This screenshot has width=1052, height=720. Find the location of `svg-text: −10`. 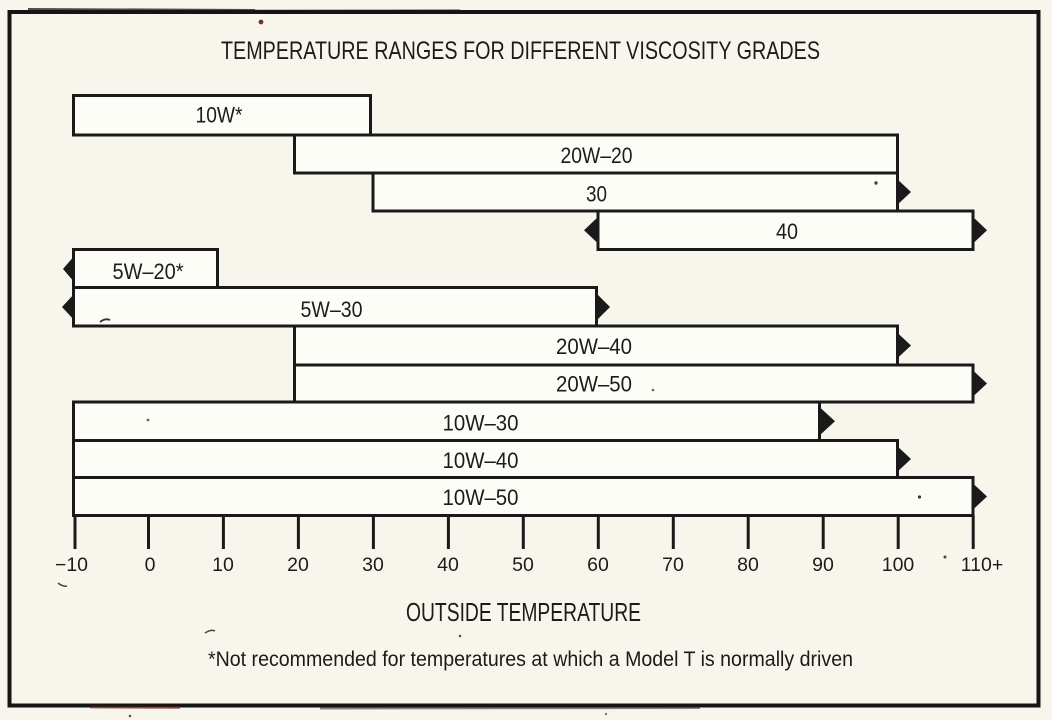

svg-text: −10 is located at coordinates (71, 565).